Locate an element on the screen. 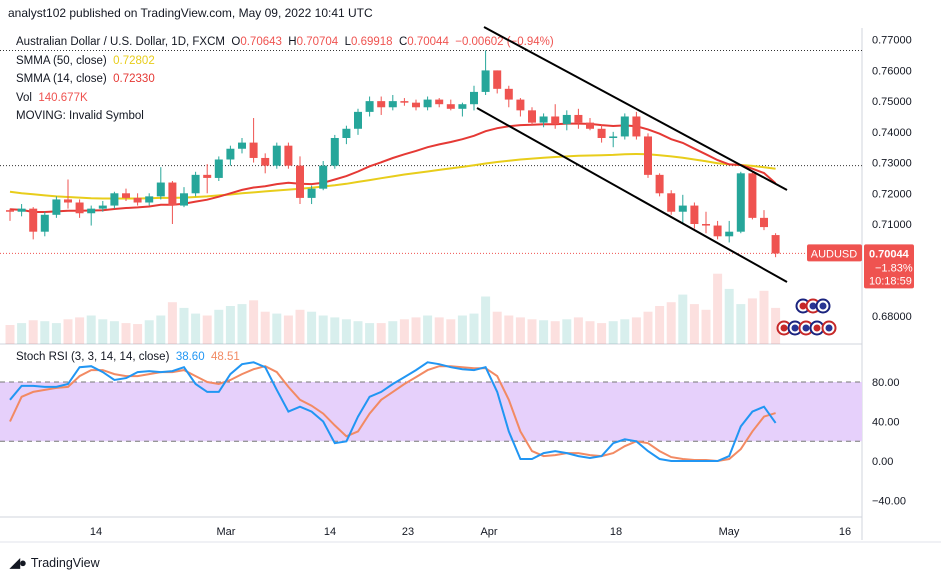  smma14-label: SMMA (14, close) is located at coordinates (61, 79).